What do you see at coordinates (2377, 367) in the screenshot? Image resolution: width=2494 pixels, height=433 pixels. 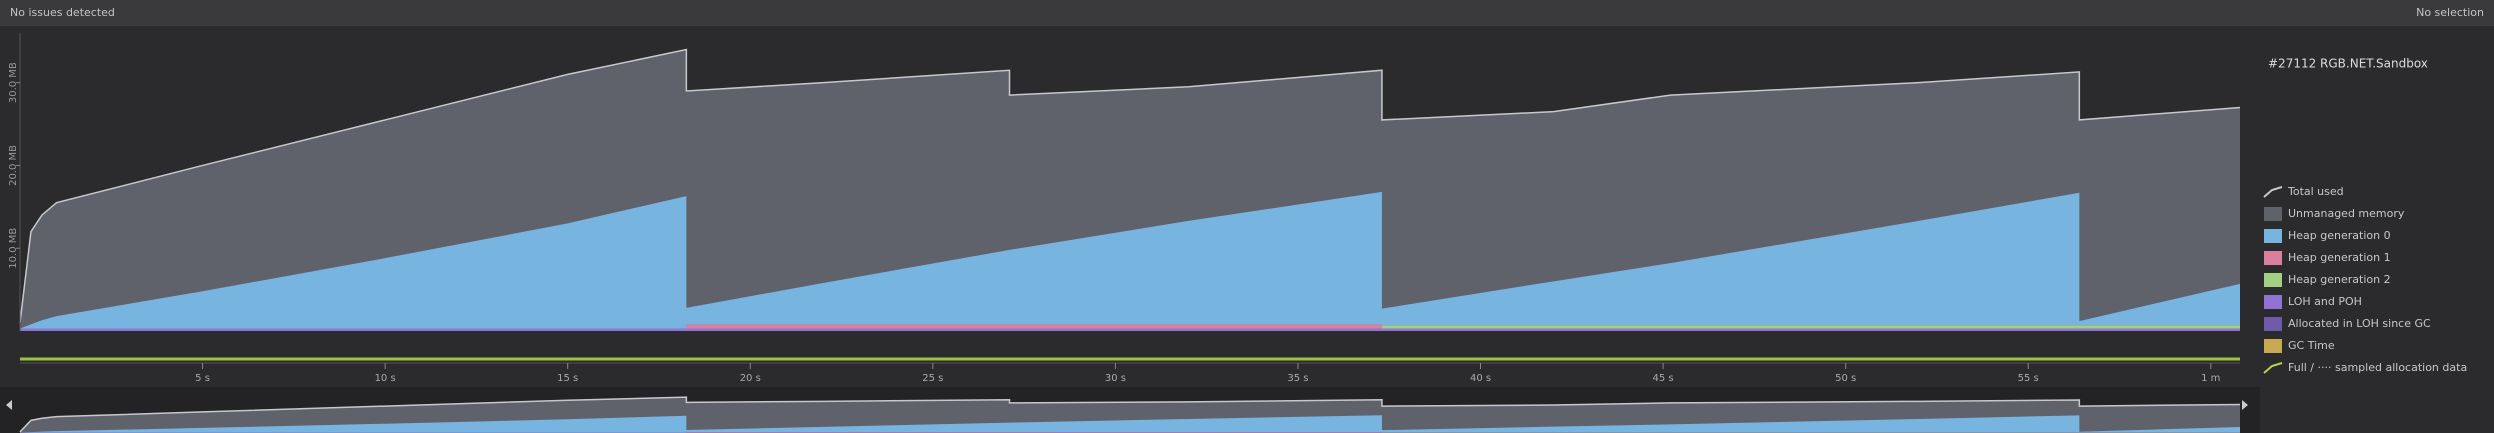 I see `legend-label: Full / ···· sampled allocation data` at bounding box center [2377, 367].